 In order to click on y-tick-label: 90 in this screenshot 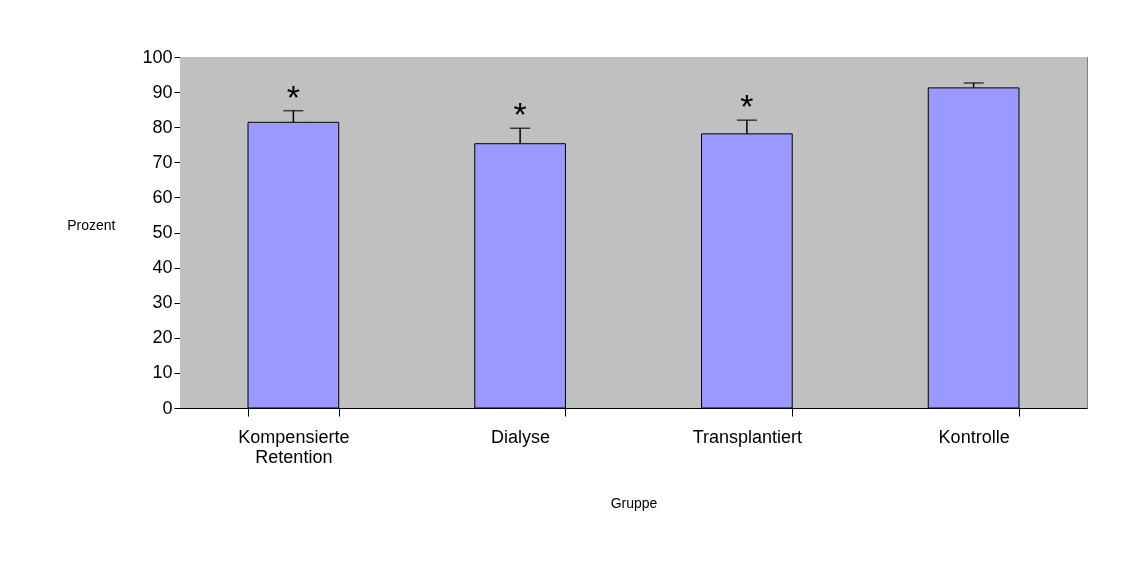, I will do `click(162, 91)`.